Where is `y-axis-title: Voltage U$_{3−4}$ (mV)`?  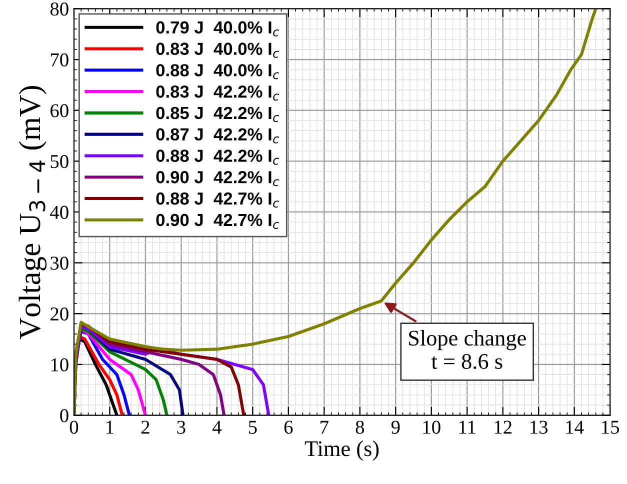
y-axis-title: Voltage U$_{3−4}$ (mV) is located at coordinates (32, 213).